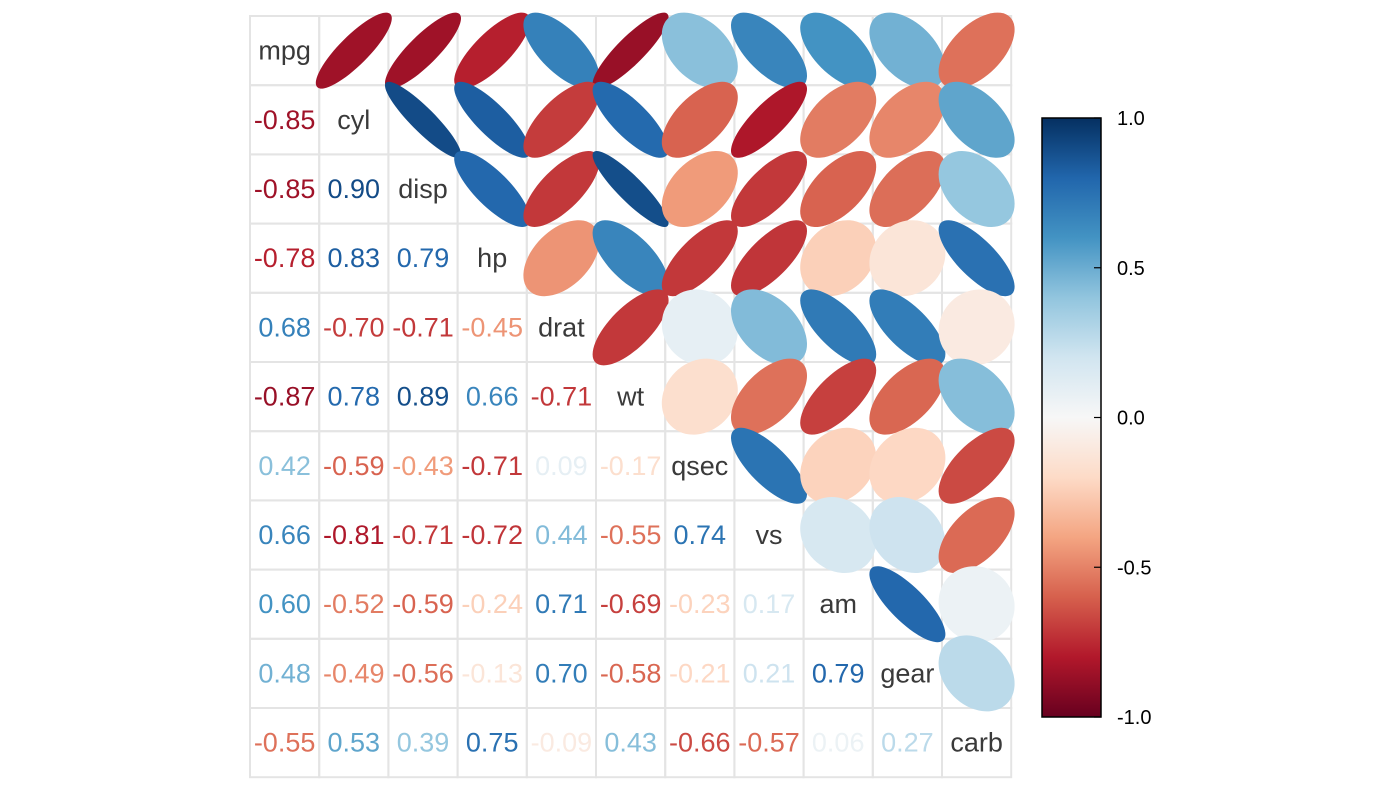 This screenshot has width=1400, height=805. I want to click on correlation-ellipse-am-gear, so click(907, 604).